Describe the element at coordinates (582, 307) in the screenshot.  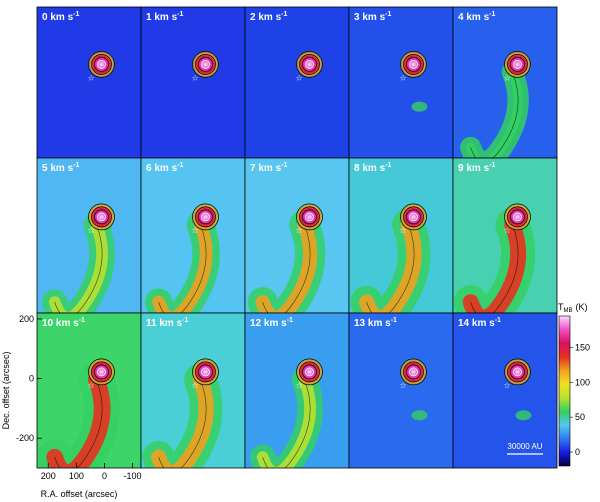
I see `colorbar-unit: (K)` at that location.